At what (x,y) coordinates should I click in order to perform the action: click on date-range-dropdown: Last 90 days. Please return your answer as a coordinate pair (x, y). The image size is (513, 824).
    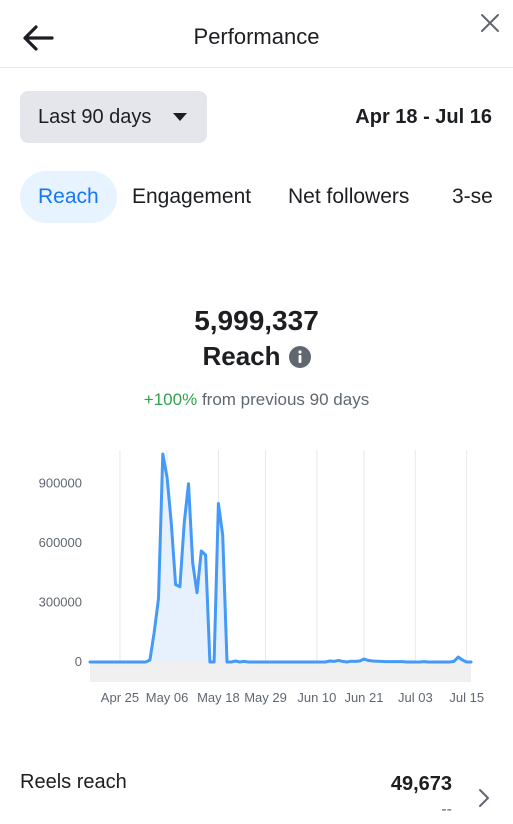
    Looking at the image, I should click on (113, 117).